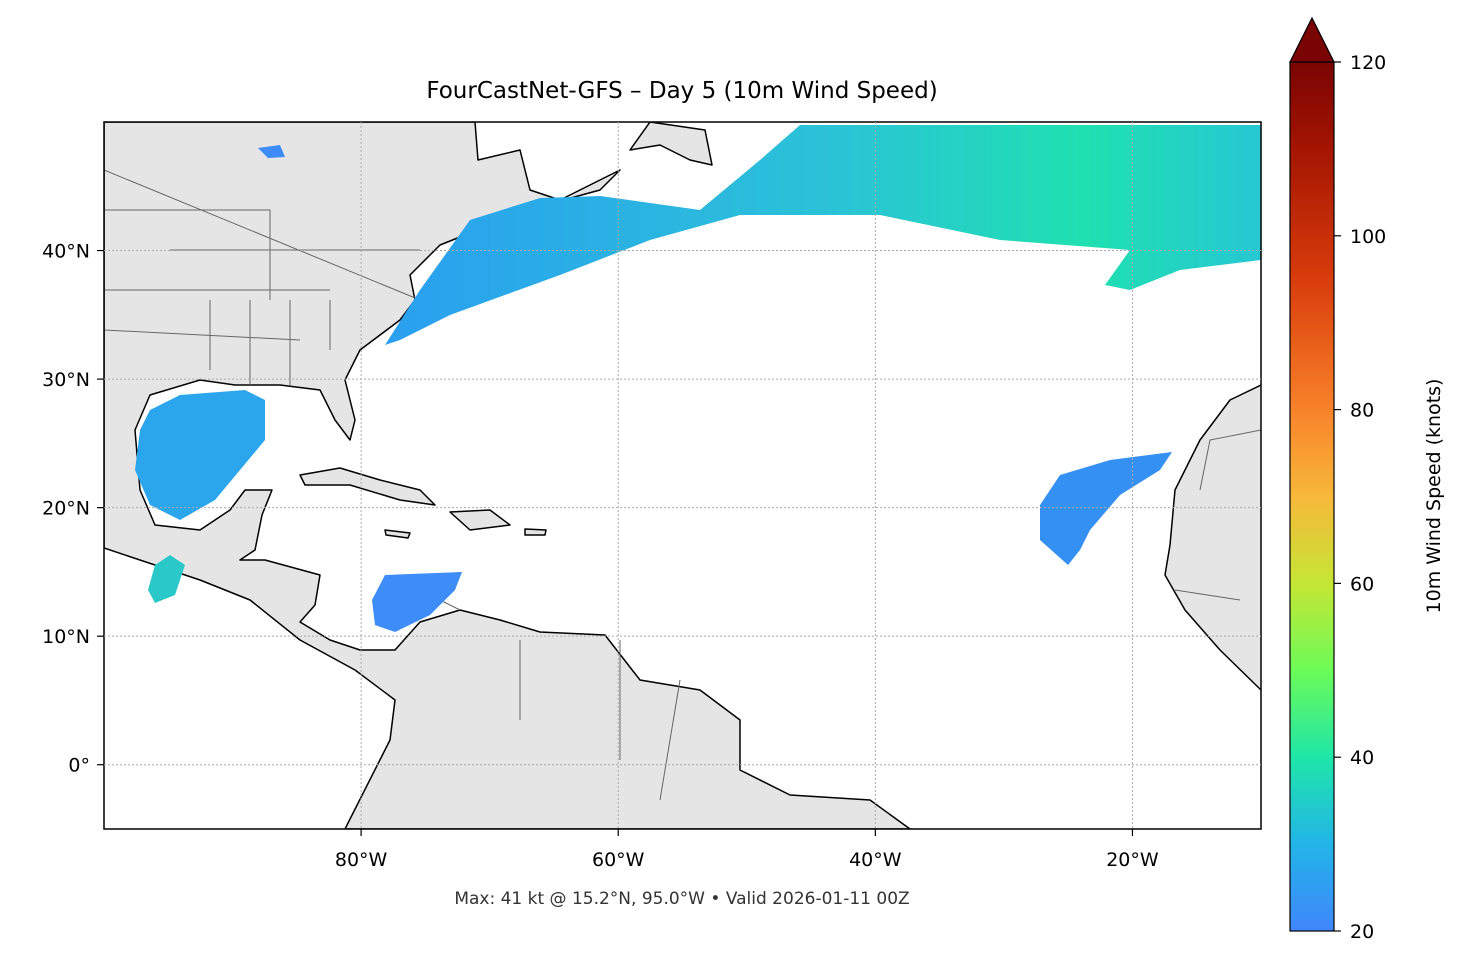 The image size is (1466, 973). What do you see at coordinates (1367, 474) in the screenshot?
I see `colorbar: 10m Wind Speed (knots)` at bounding box center [1367, 474].